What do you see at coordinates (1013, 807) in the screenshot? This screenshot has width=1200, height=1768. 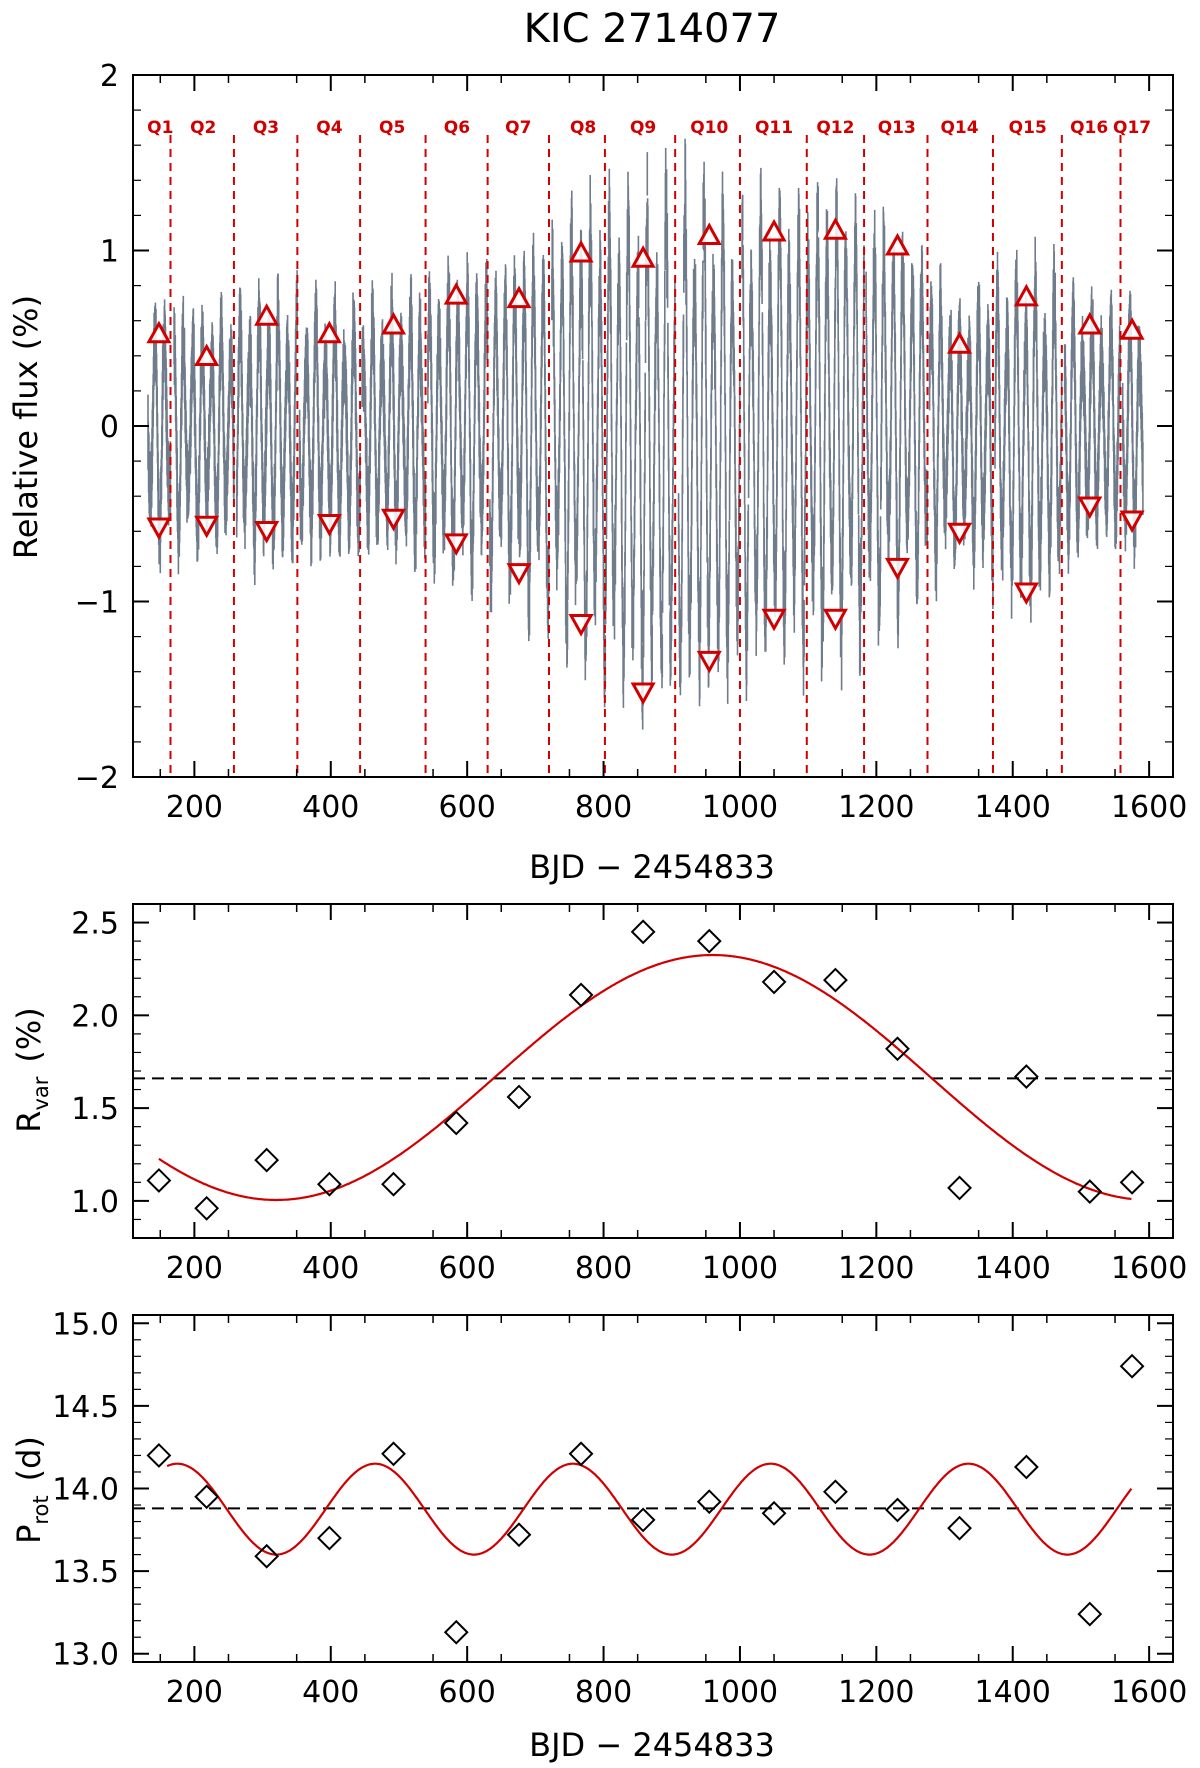 I see `x-tick-label: 1400` at bounding box center [1013, 807].